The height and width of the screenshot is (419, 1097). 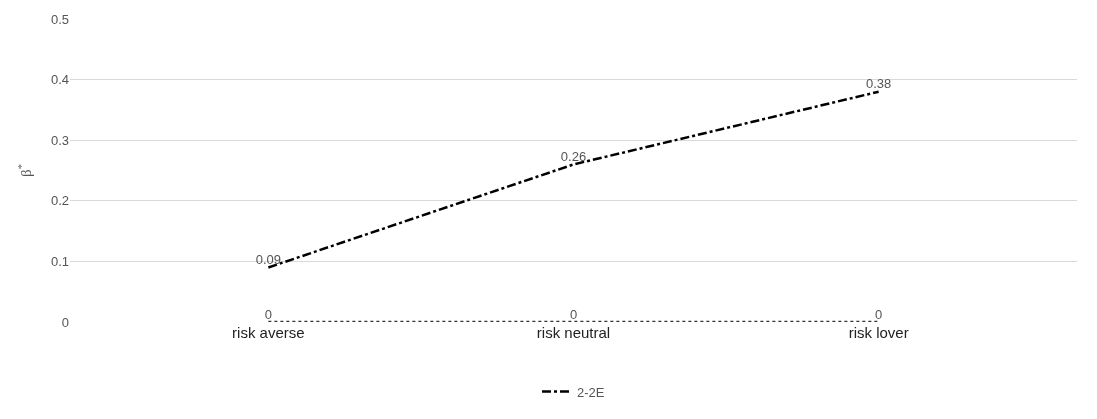 What do you see at coordinates (59, 201) in the screenshot?
I see `y-tick-label: 0.2` at bounding box center [59, 201].